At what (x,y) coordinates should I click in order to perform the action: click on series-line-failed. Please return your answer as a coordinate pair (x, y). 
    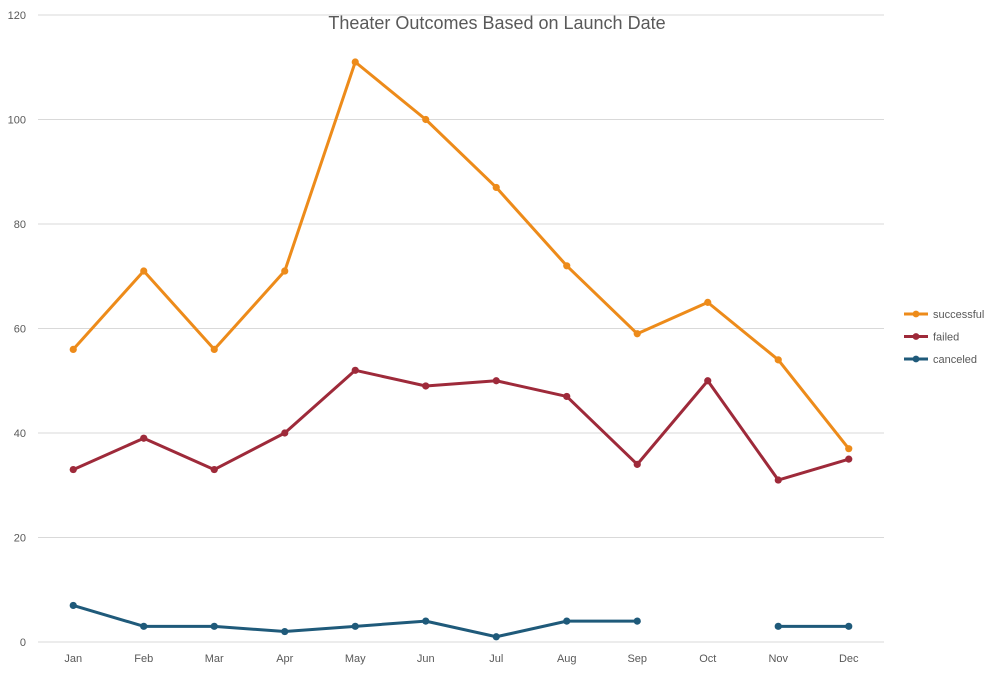
    Looking at the image, I should click on (461, 425).